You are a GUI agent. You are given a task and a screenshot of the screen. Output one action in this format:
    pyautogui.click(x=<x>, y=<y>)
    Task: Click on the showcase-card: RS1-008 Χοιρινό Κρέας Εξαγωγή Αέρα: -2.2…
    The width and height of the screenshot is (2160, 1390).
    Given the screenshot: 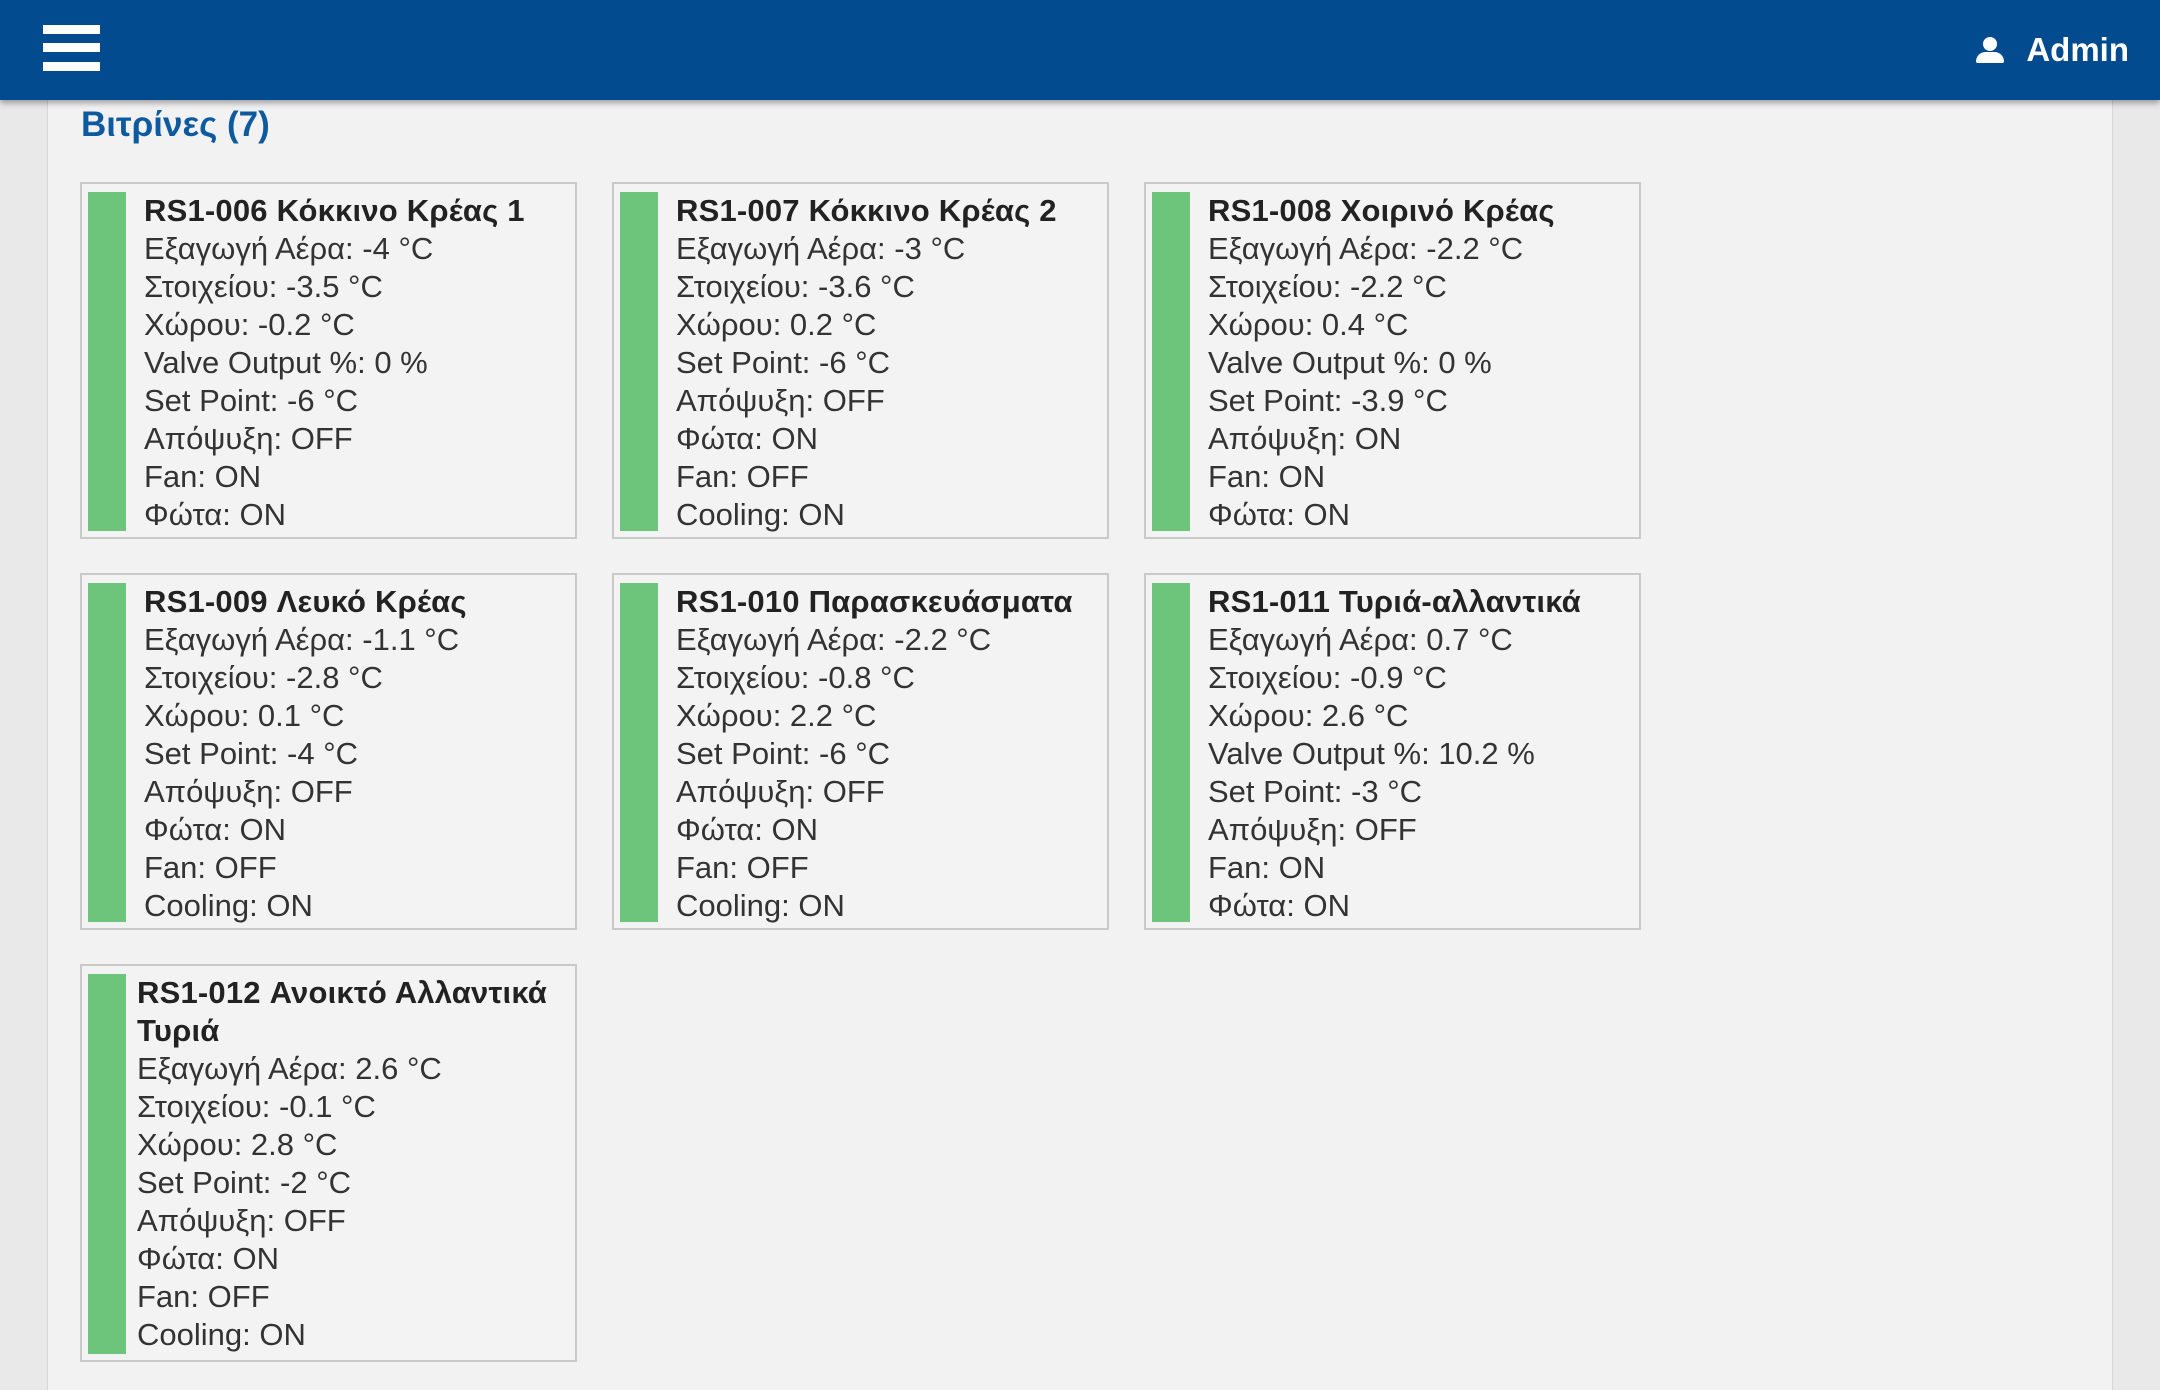 What is the action you would take?
    pyautogui.click(x=1392, y=360)
    